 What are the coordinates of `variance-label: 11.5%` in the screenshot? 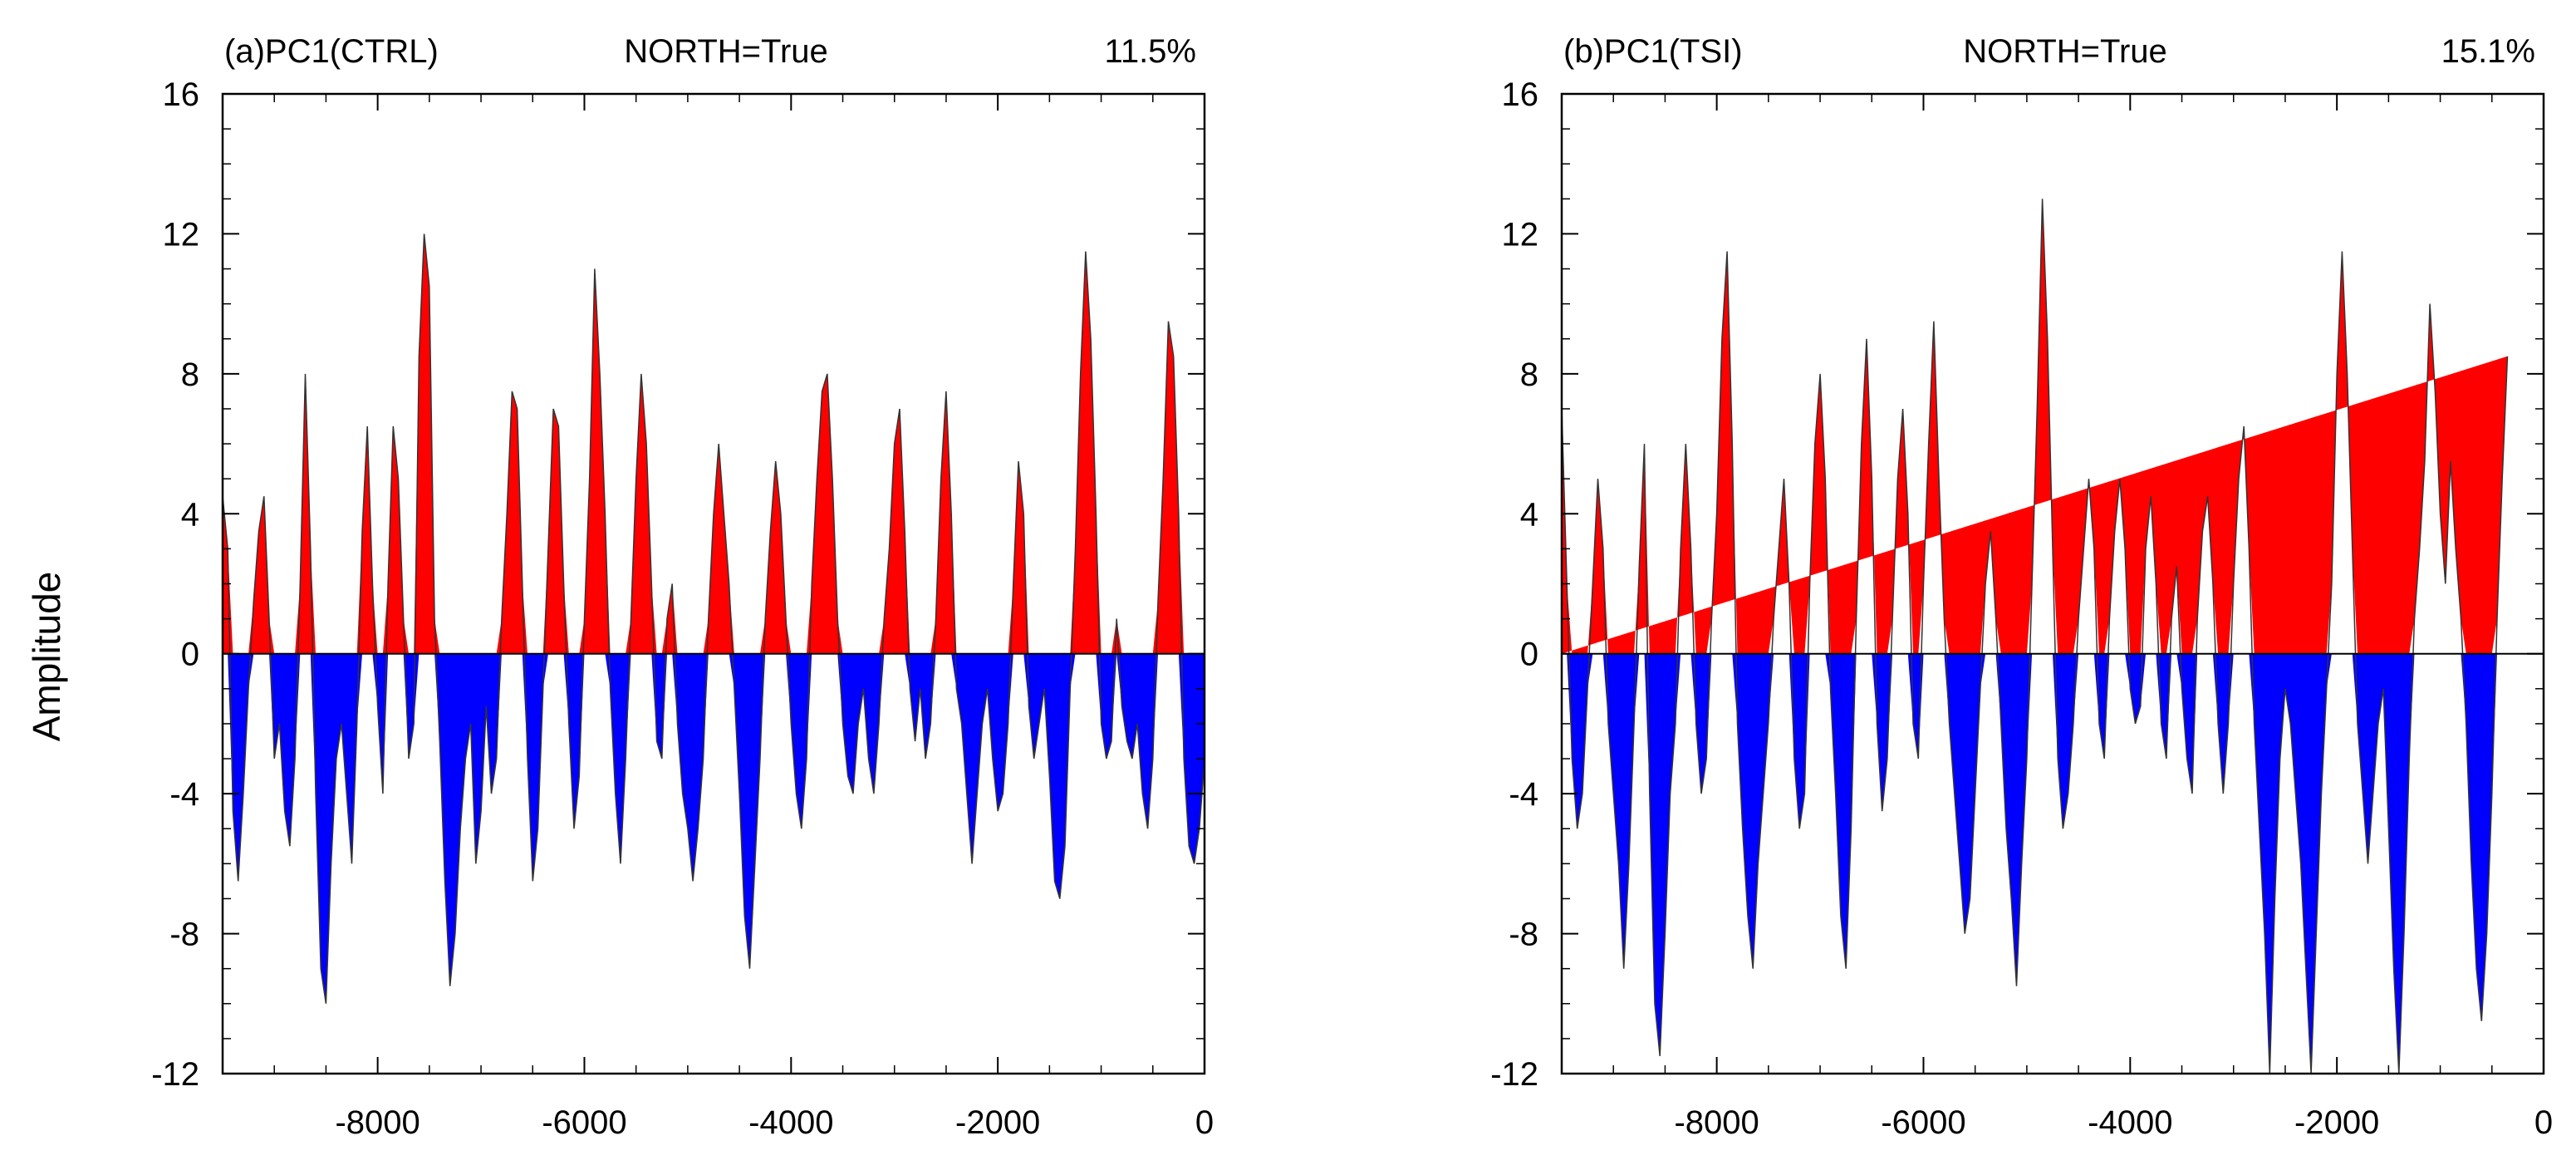 It's located at (1150, 51).